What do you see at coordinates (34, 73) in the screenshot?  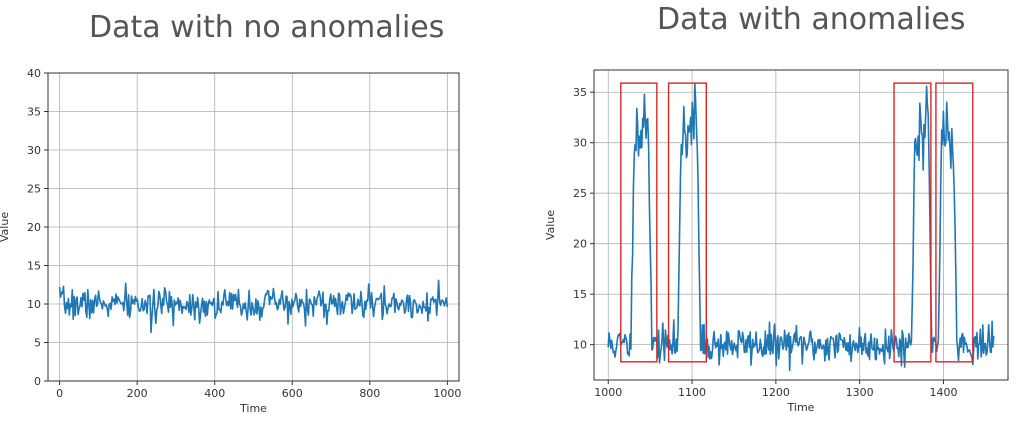 I see `y-tick-label: 40` at bounding box center [34, 73].